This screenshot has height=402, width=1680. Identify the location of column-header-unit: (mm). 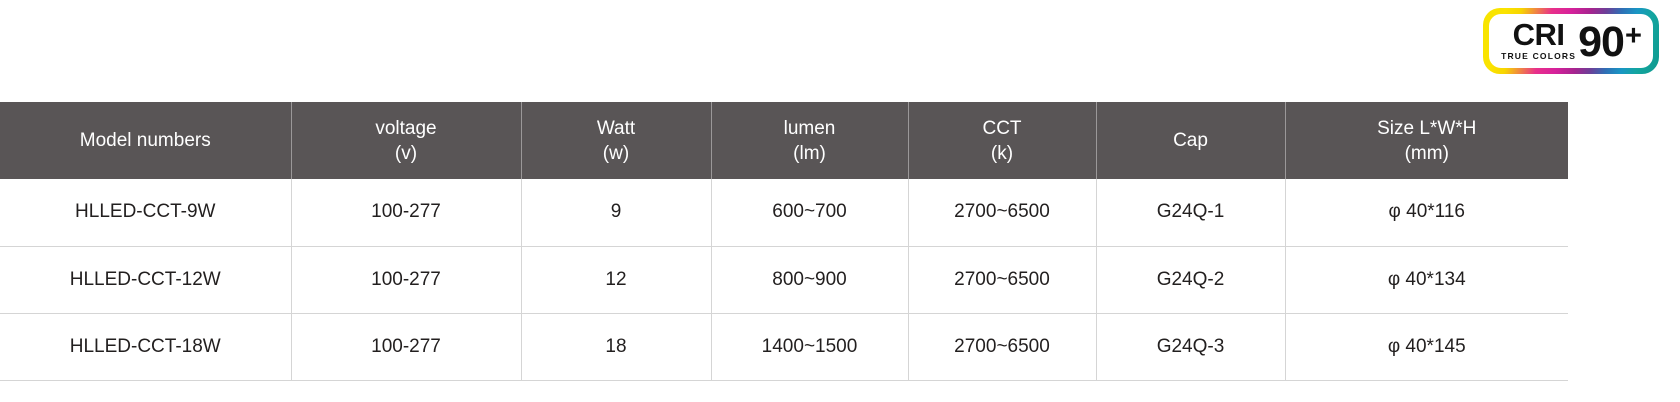
(1426, 153).